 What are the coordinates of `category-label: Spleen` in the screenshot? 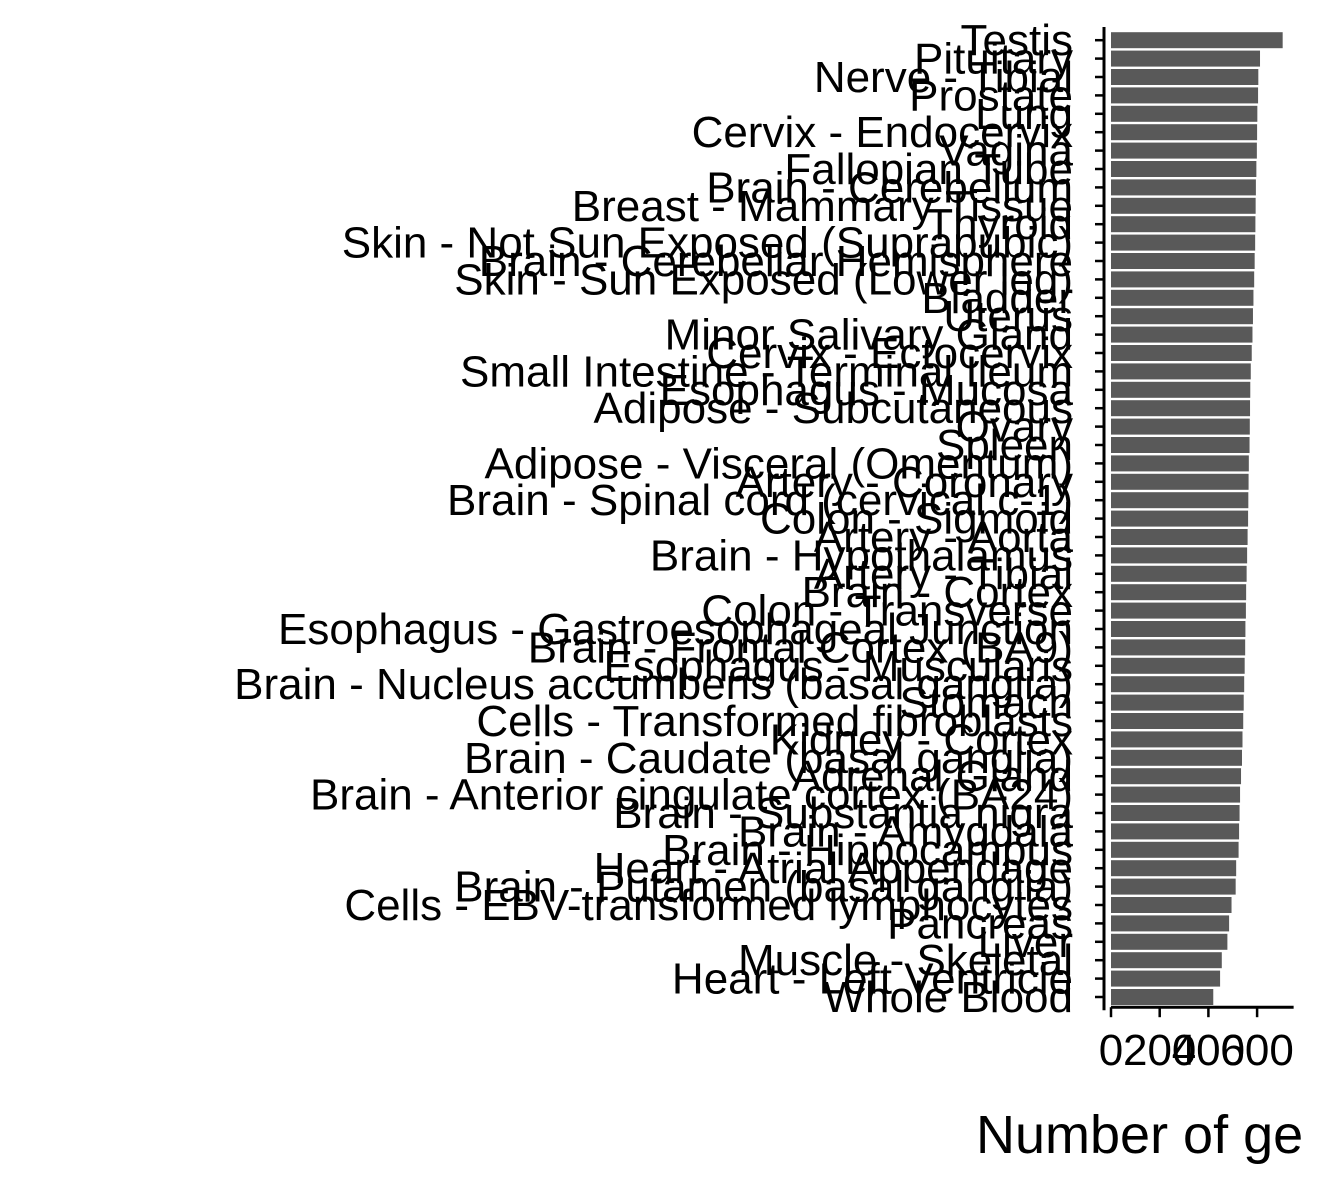 It's located at (1004, 445).